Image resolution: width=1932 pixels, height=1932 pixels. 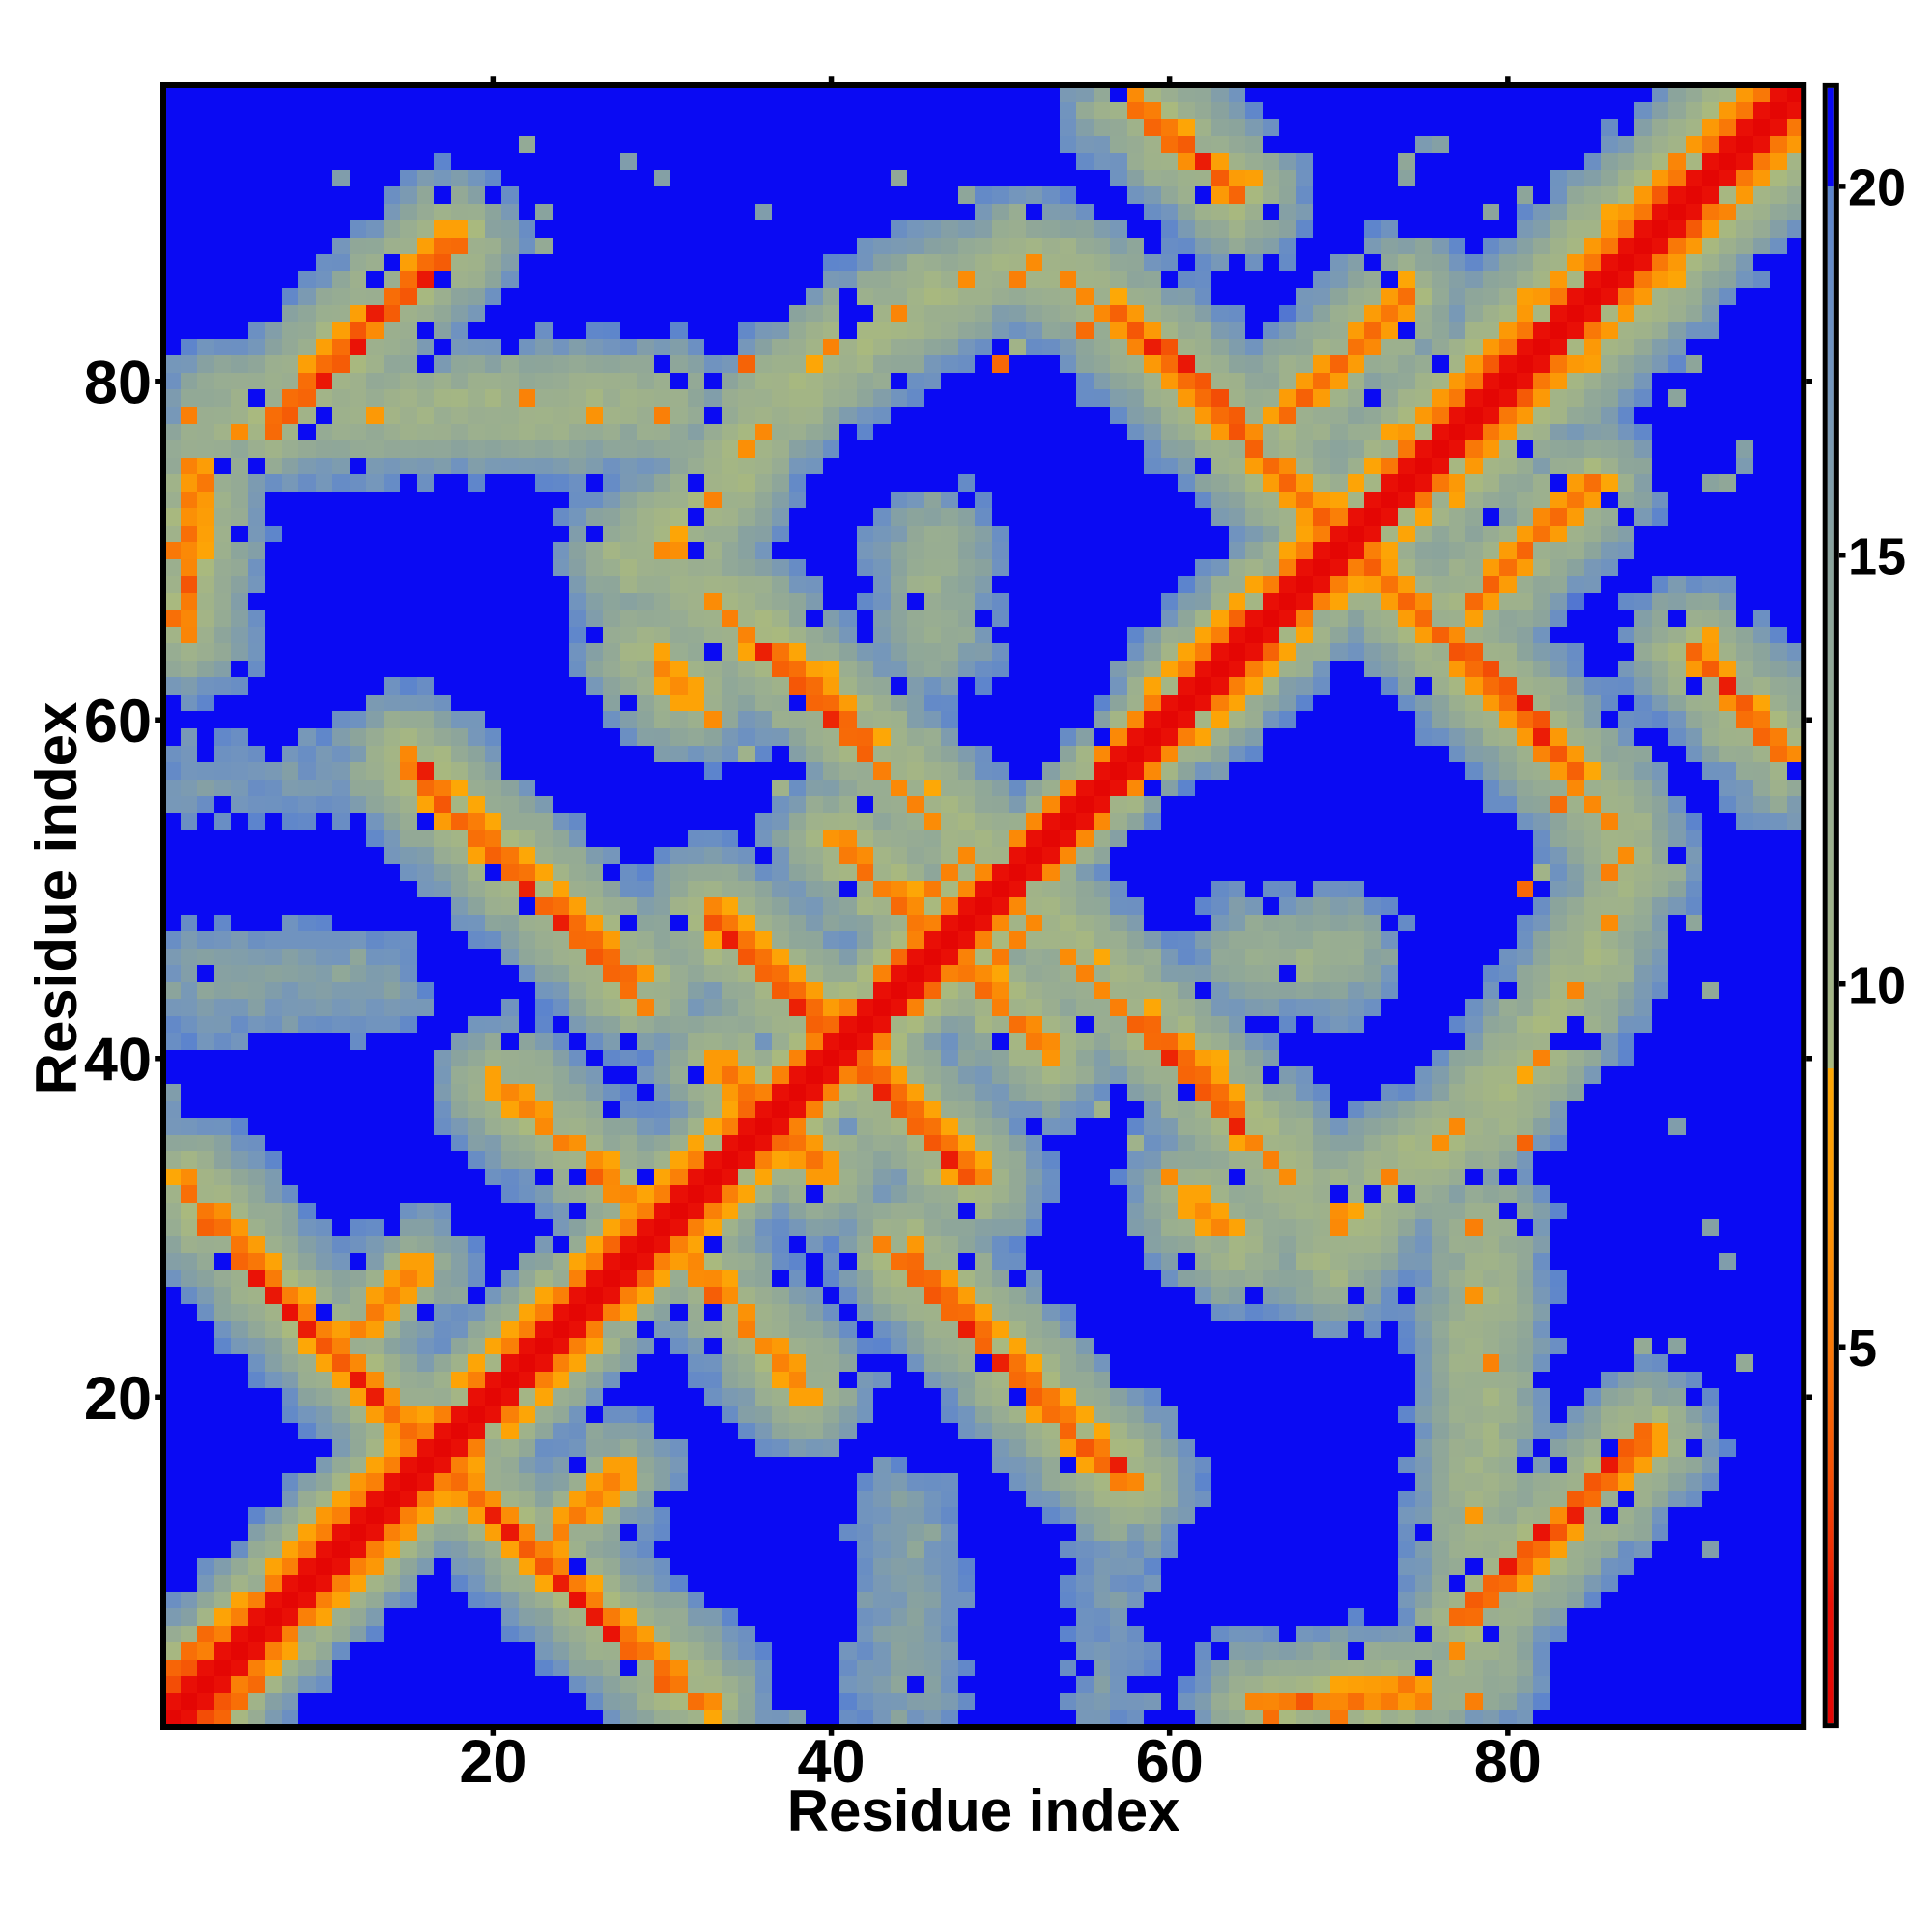 What do you see at coordinates (1862, 1349) in the screenshot?
I see `svg-text: 5` at bounding box center [1862, 1349].